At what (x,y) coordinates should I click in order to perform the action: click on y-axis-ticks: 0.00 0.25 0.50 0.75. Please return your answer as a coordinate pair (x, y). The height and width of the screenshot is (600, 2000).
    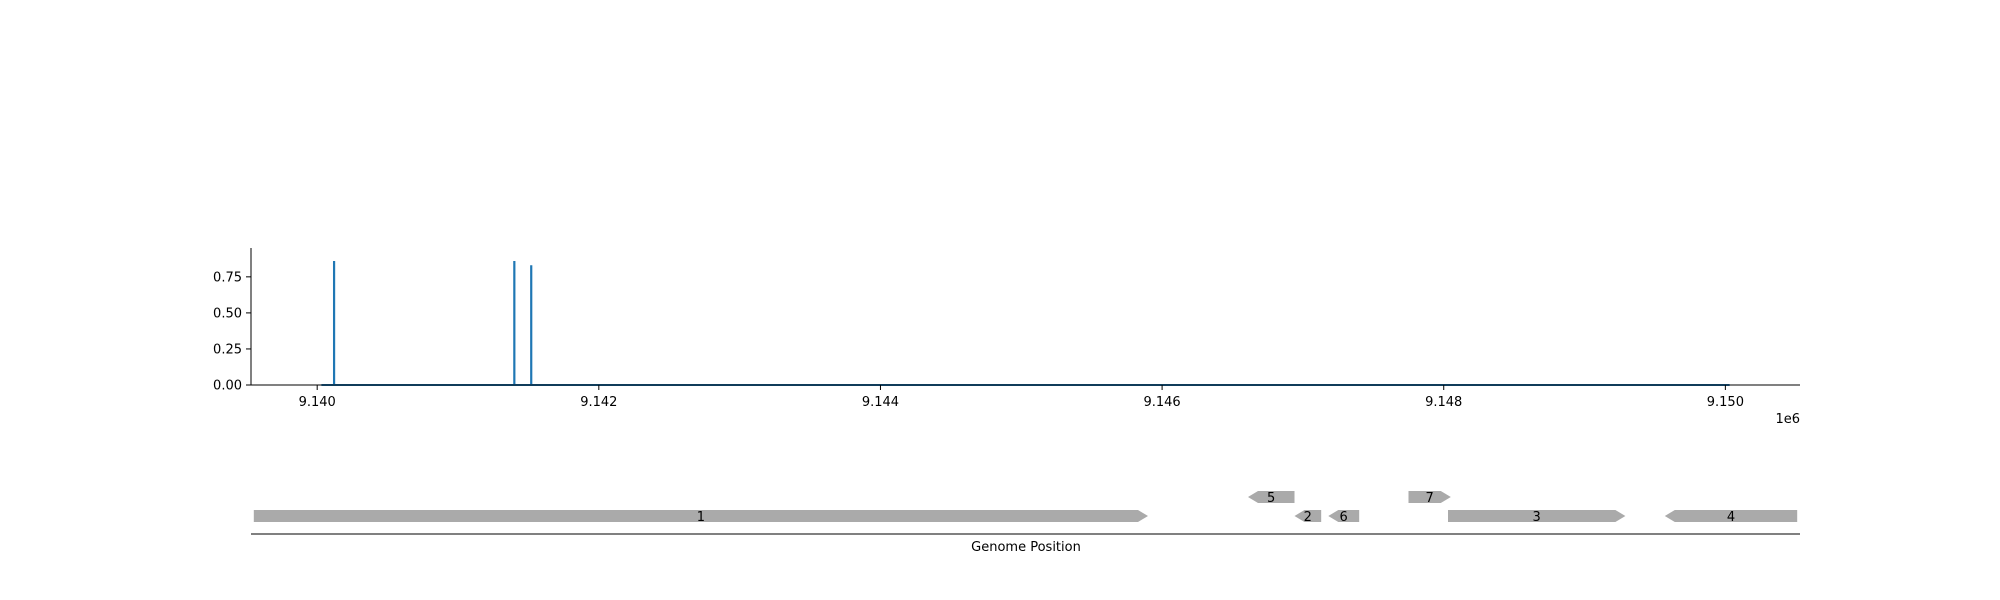
    Looking at the image, I should click on (232, 332).